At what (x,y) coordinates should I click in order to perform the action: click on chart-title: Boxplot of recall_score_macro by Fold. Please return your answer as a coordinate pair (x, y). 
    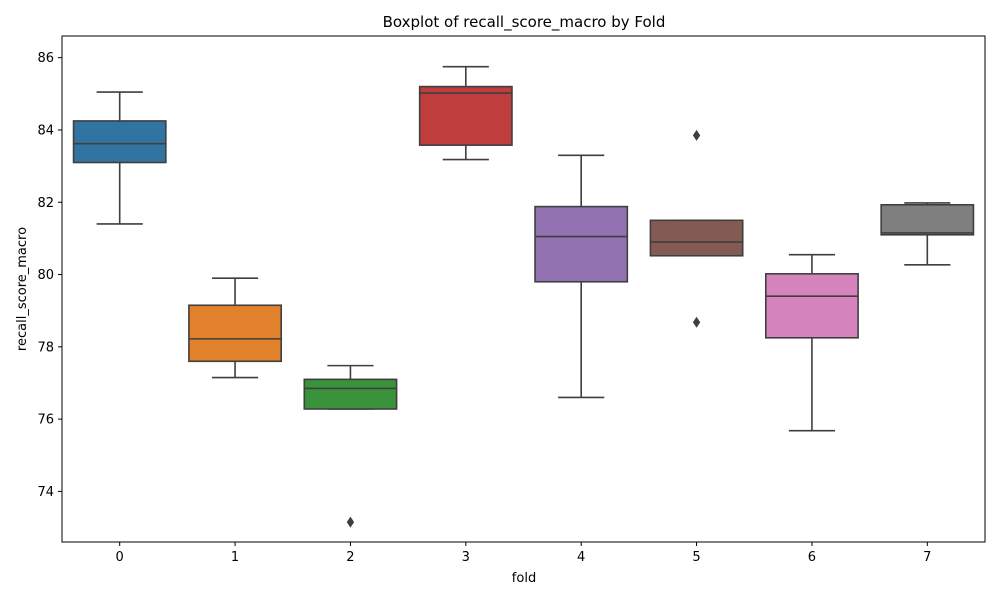
    Looking at the image, I should click on (524, 22).